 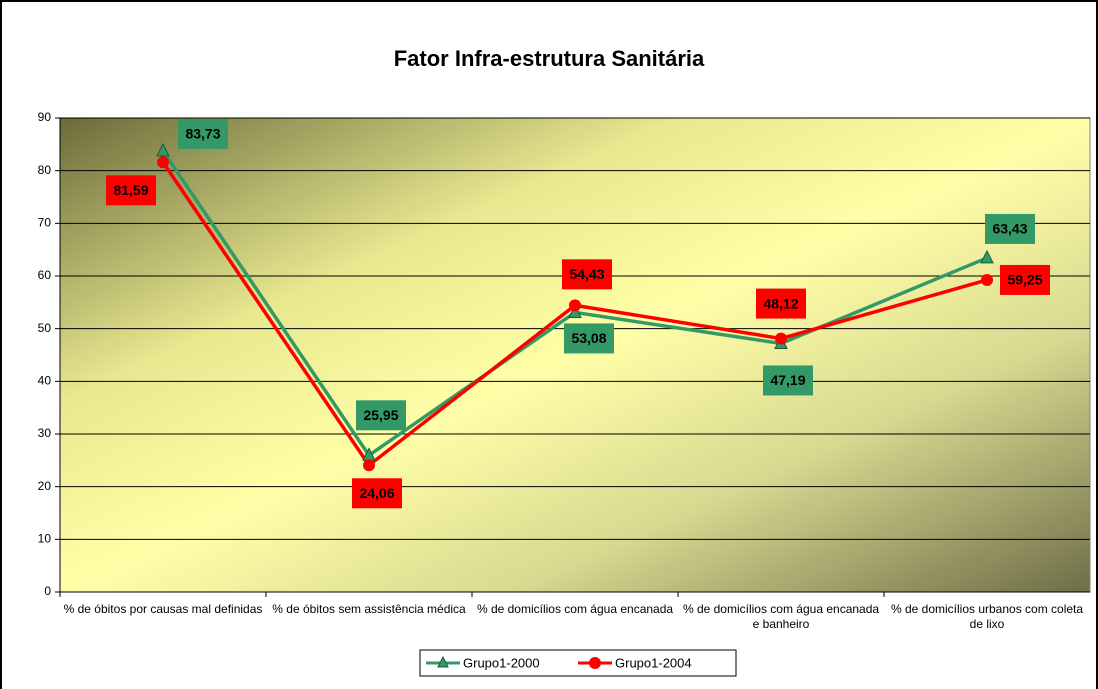 I want to click on data-label: 48,12, so click(x=780, y=303).